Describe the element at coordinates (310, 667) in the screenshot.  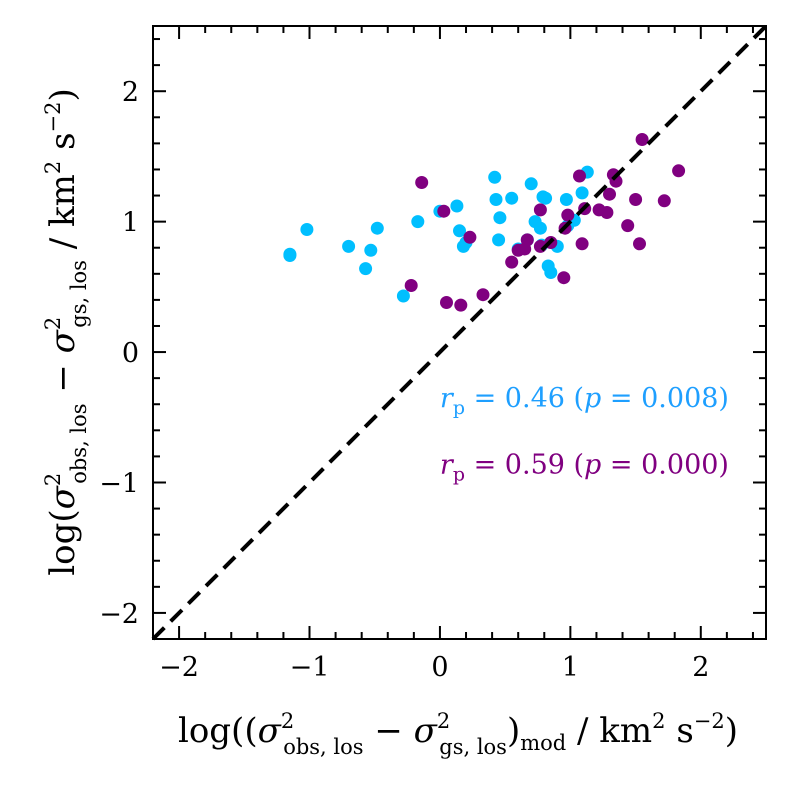
I see `x-tick-label: −1` at that location.